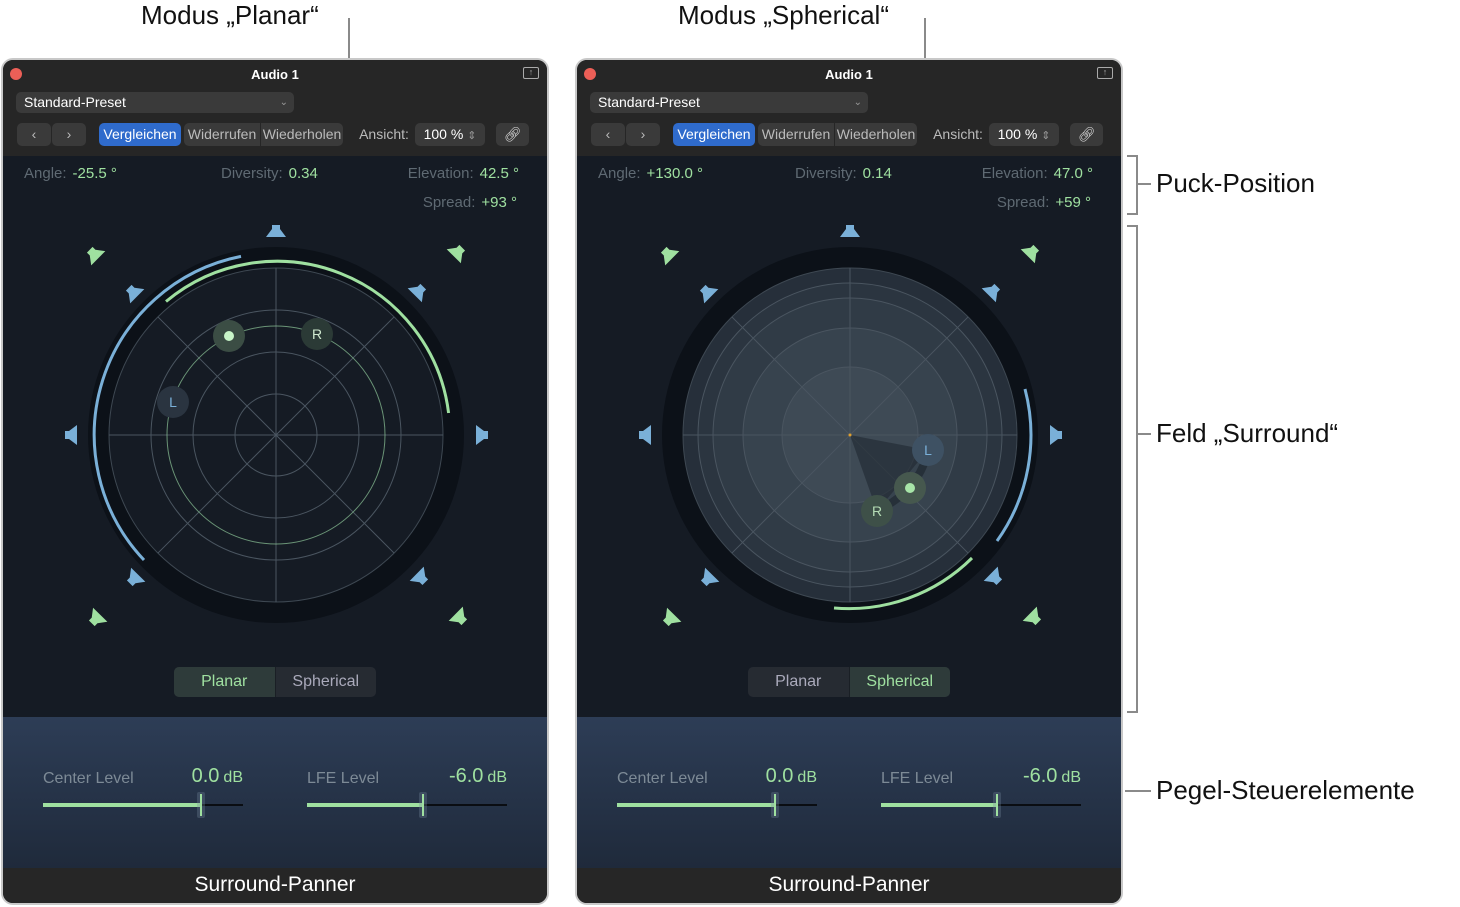 The image size is (1460, 907). Describe the element at coordinates (499, 173) in the screenshot. I see `elevation-value: 42.5 °` at that location.